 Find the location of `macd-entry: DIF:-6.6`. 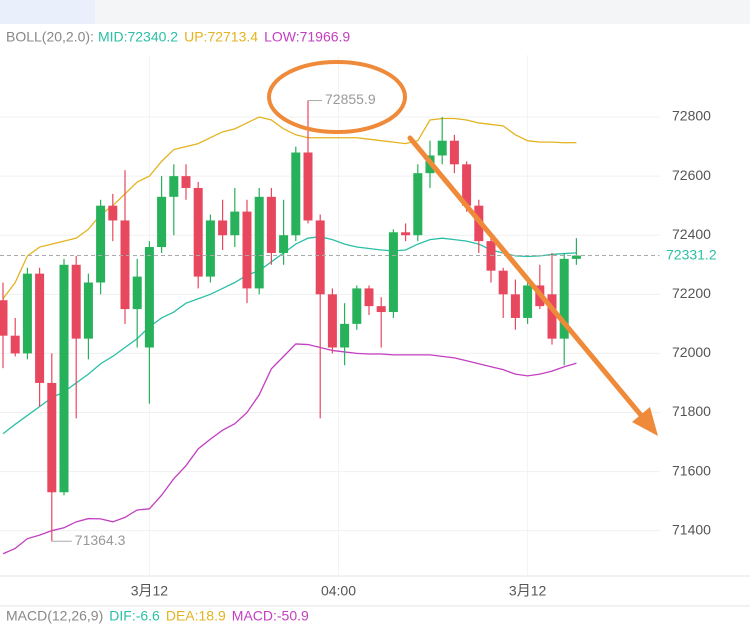

macd-entry: DIF:-6.6 is located at coordinates (134, 616).